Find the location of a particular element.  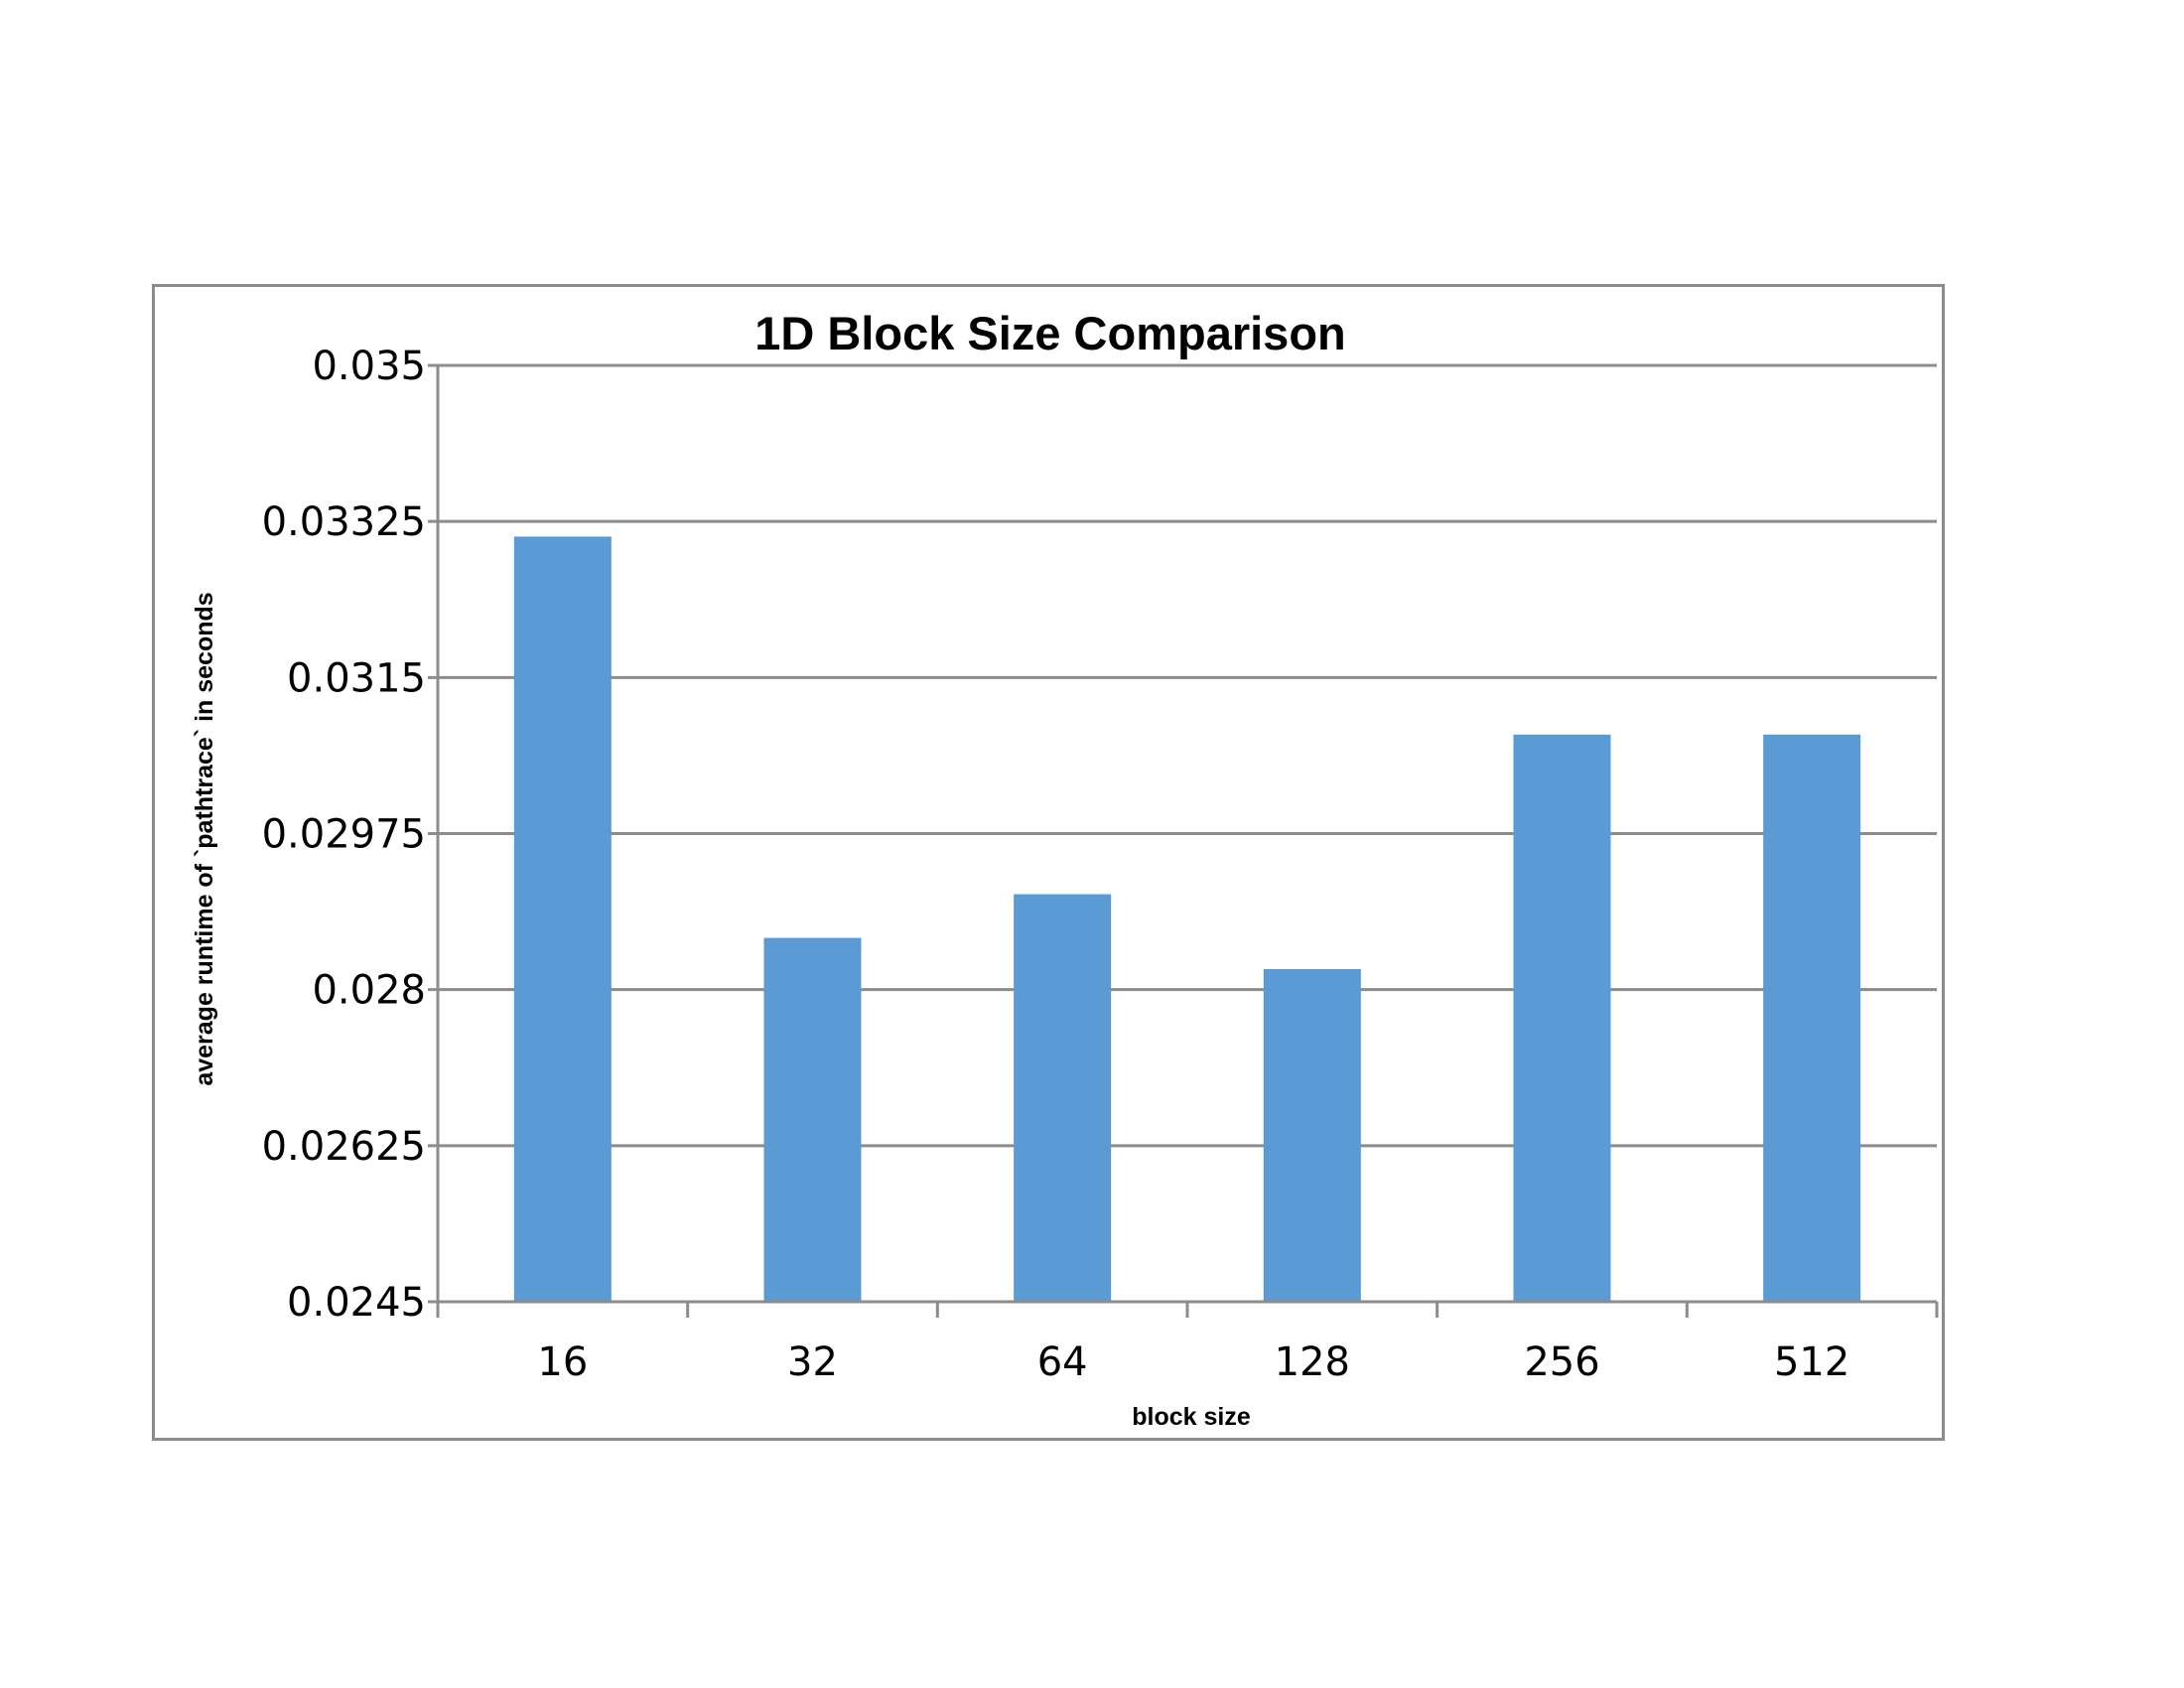

x-tick-label: 512 is located at coordinates (1811, 1362).